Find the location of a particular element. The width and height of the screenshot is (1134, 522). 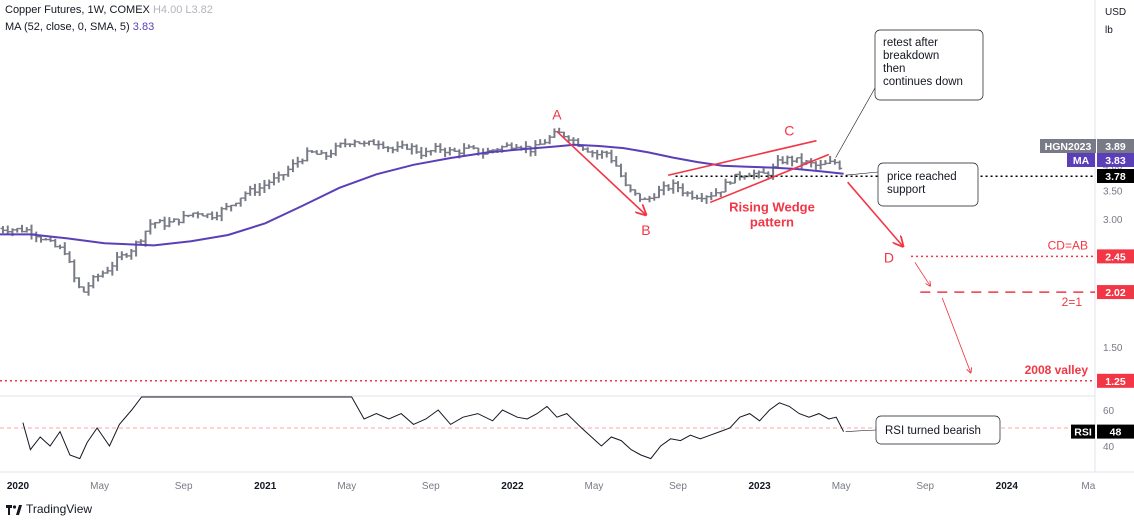

callout-text-retest: breakdown is located at coordinates (911, 56).